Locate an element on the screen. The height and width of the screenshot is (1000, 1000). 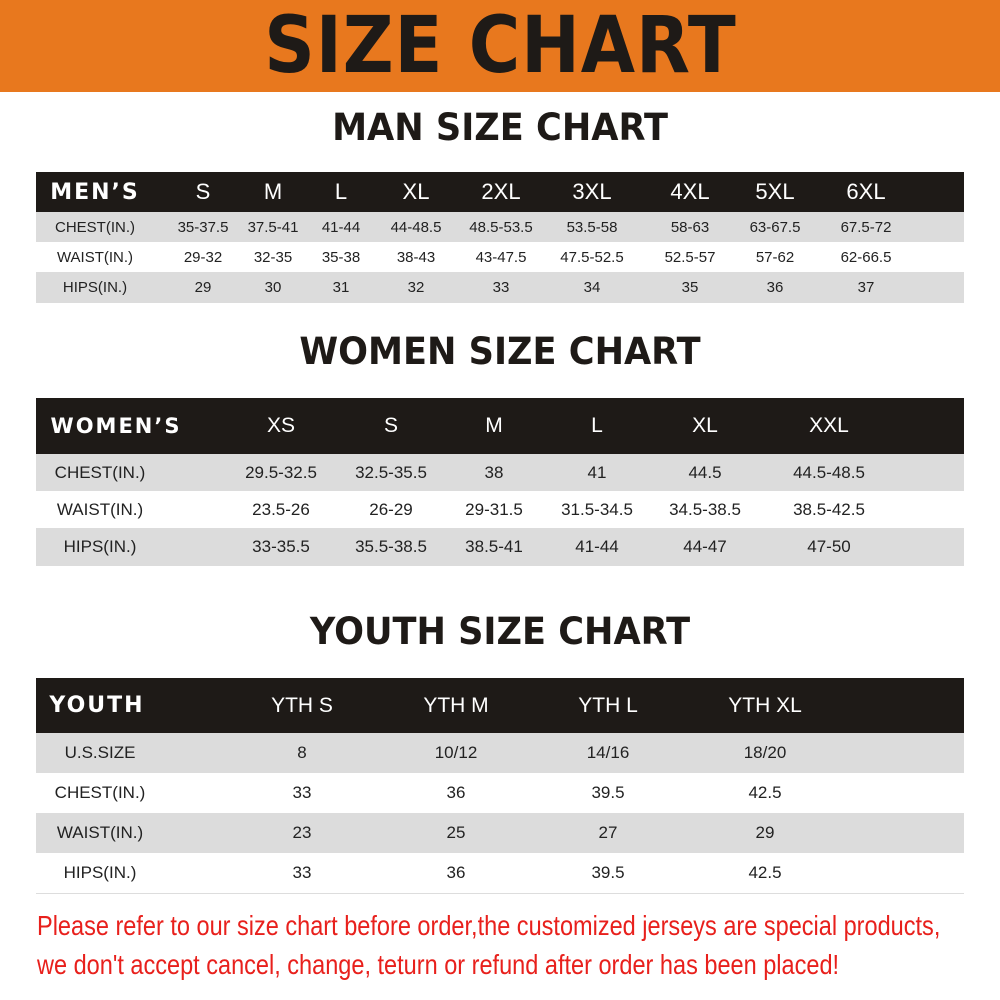
youth-header-row: YOUTH YTH S YTH M YTH L YTH XL is located at coordinates (500, 705).